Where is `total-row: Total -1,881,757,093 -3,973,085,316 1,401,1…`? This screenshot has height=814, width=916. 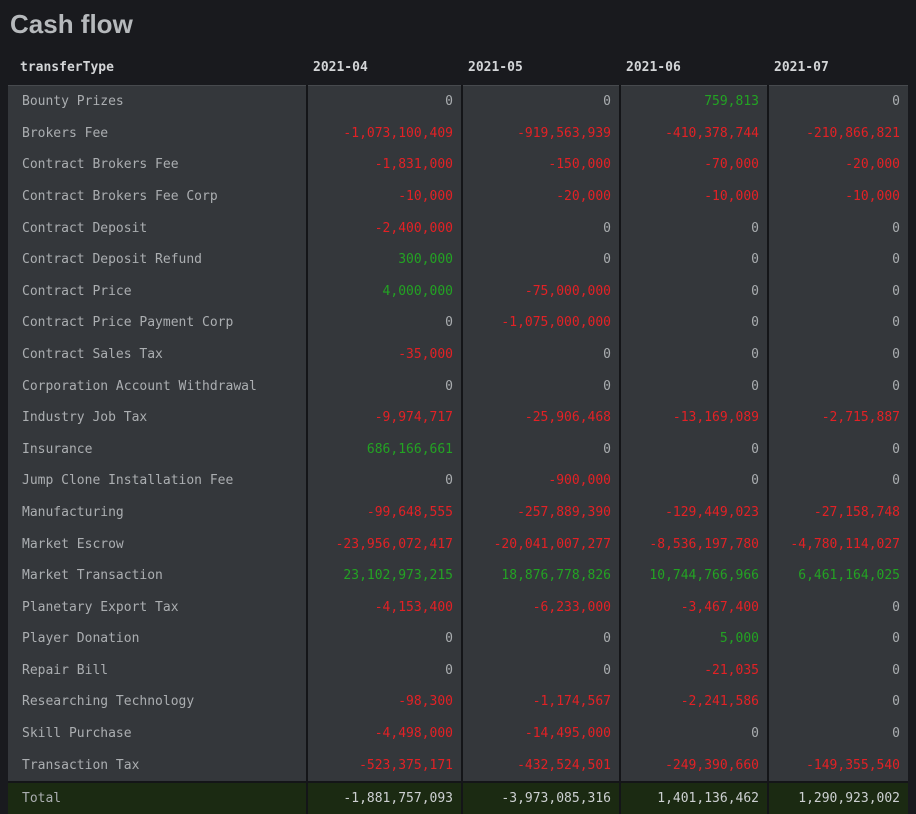 total-row: Total -1,881,757,093 -3,973,085,316 1,401,1… is located at coordinates (458, 797).